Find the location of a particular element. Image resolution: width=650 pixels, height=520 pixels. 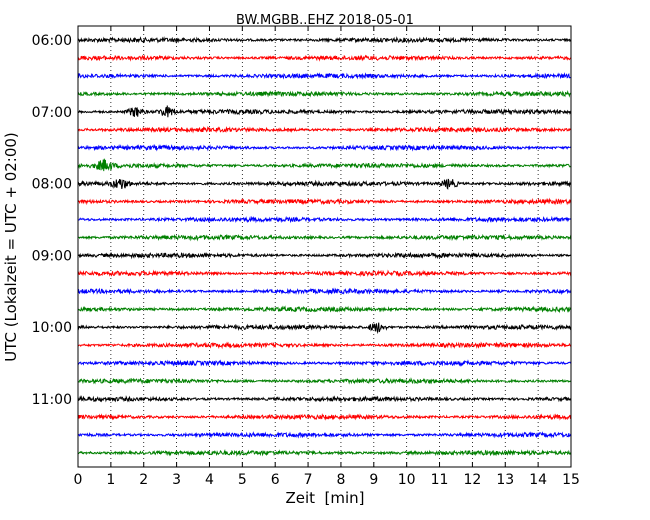

y-tick-label: 09:00 is located at coordinates (52, 256).